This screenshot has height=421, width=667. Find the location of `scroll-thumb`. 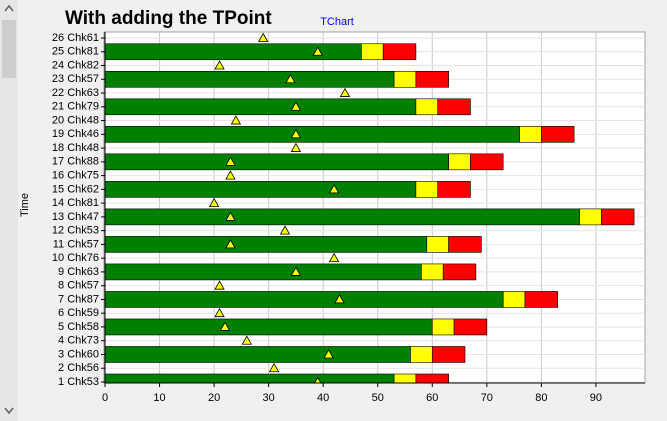

scroll-thumb is located at coordinates (9, 49).